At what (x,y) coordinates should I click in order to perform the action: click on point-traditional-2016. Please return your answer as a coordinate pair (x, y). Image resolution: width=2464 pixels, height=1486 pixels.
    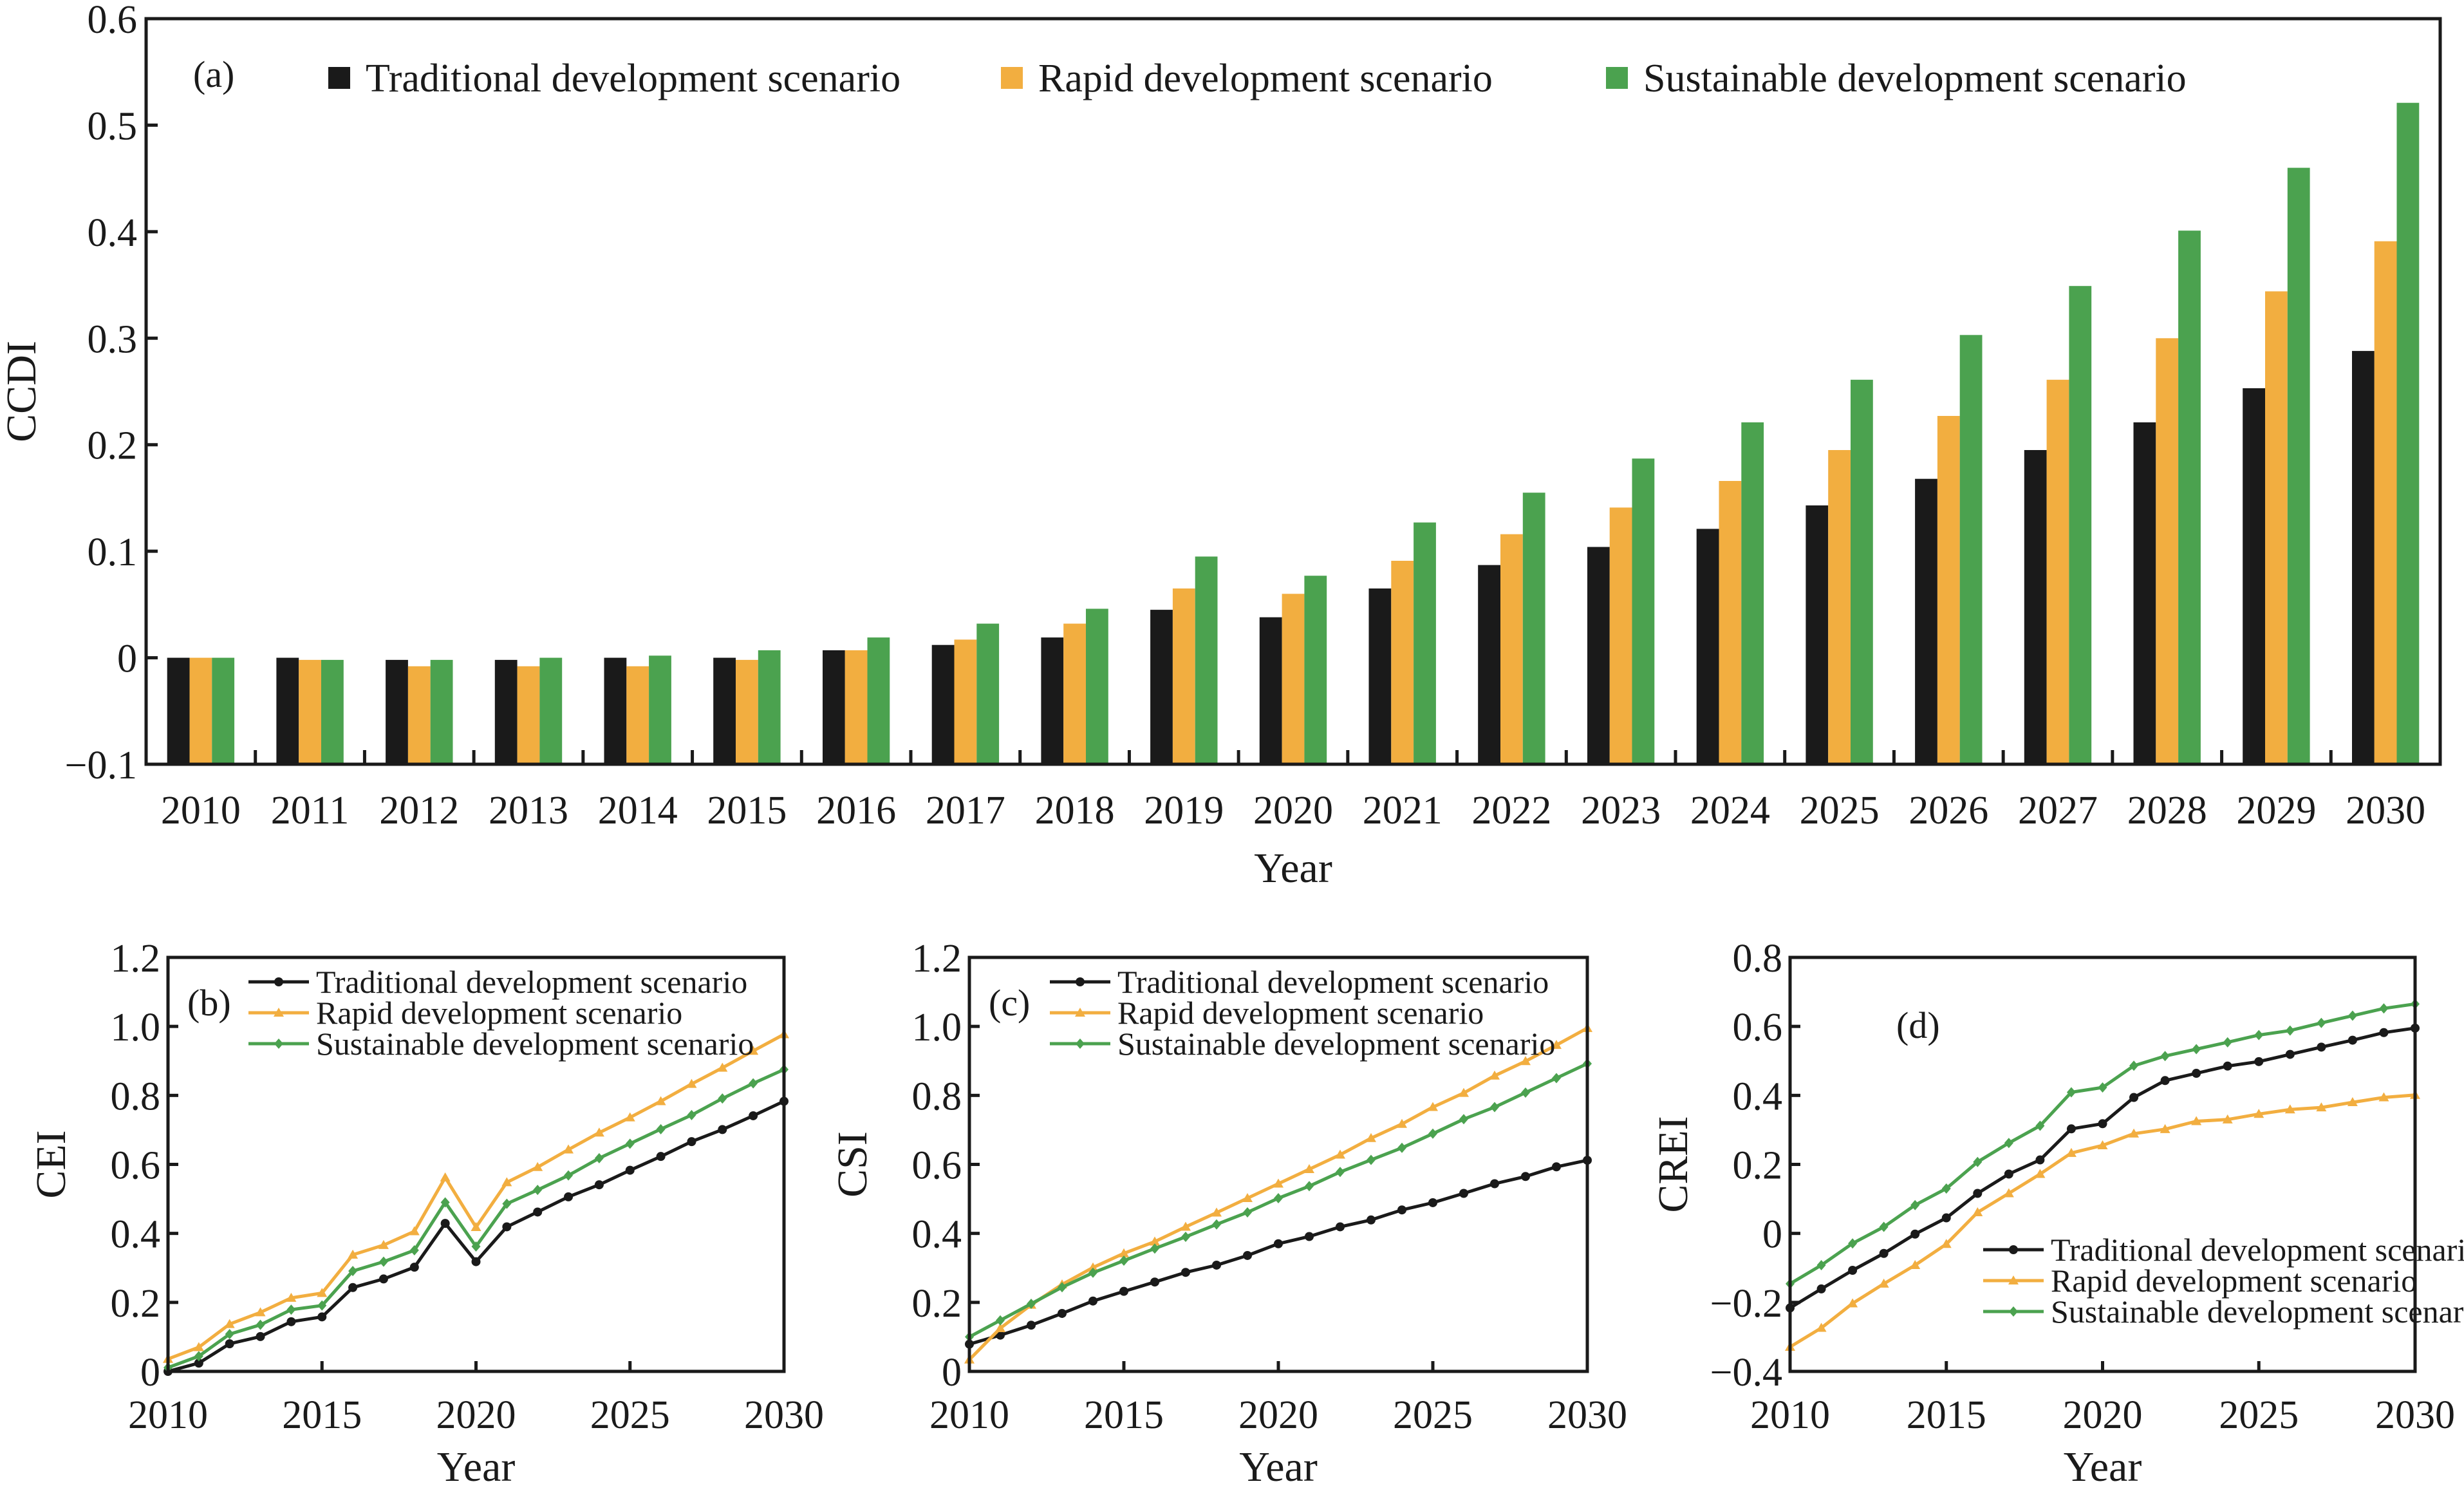
    Looking at the image, I should click on (1978, 1193).